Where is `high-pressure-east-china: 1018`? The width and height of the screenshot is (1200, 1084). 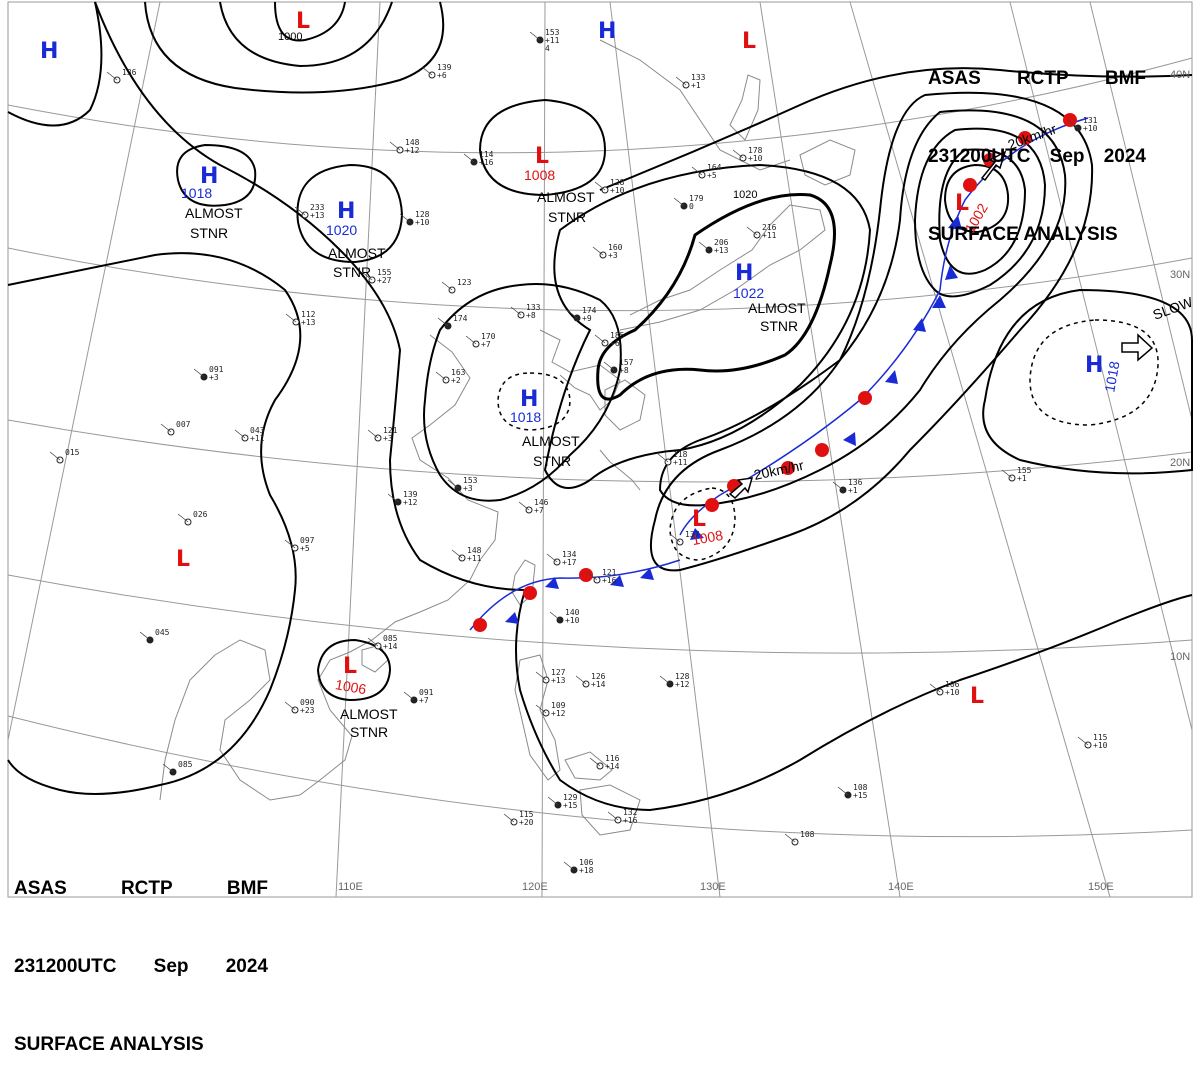 high-pressure-east-china: 1018 is located at coordinates (525, 417).